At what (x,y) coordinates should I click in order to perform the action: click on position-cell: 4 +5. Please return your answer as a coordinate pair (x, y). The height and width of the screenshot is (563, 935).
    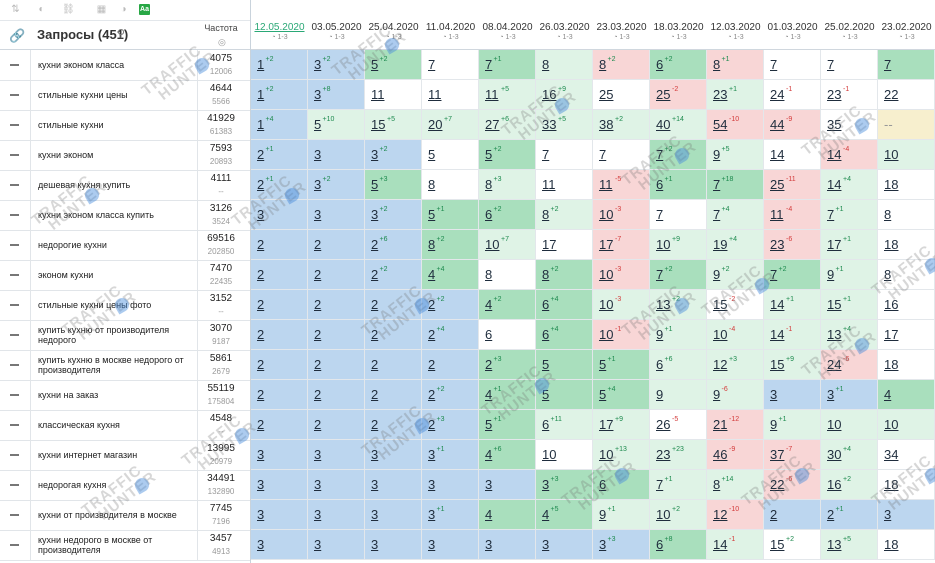
    Looking at the image, I should click on (564, 515).